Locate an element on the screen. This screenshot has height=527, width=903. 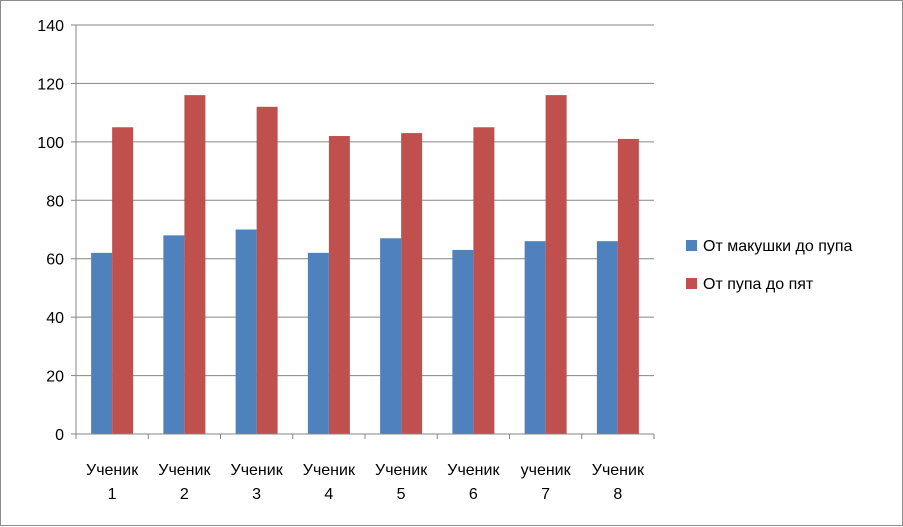
x-tick-label: ученик 7 is located at coordinates (546, 482).